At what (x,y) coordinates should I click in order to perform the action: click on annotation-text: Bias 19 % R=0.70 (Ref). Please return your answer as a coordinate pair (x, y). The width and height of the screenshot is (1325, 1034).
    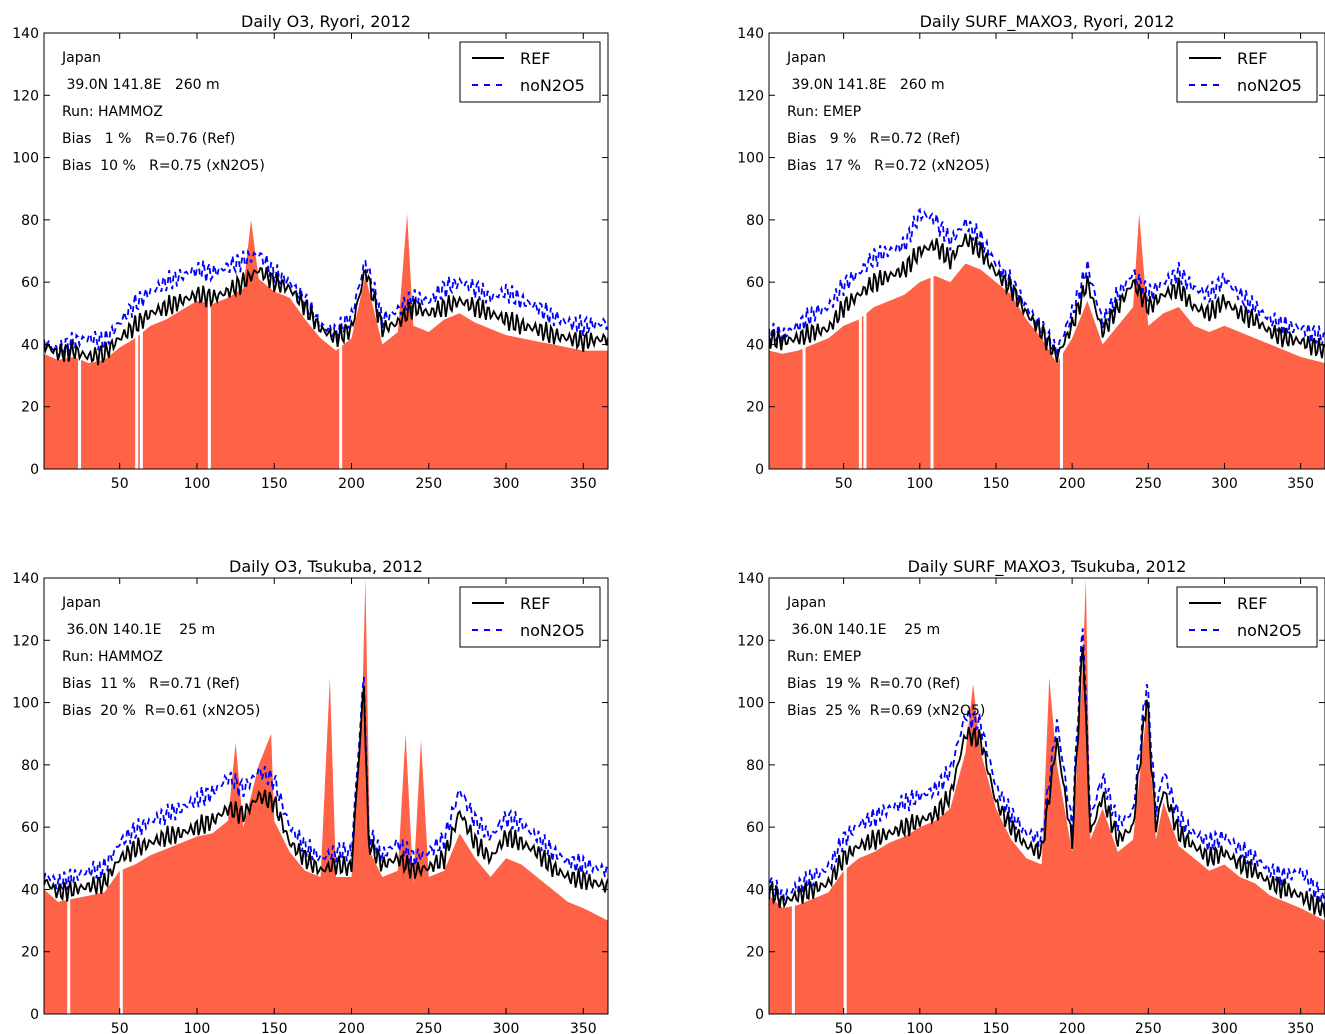
    Looking at the image, I should click on (873, 684).